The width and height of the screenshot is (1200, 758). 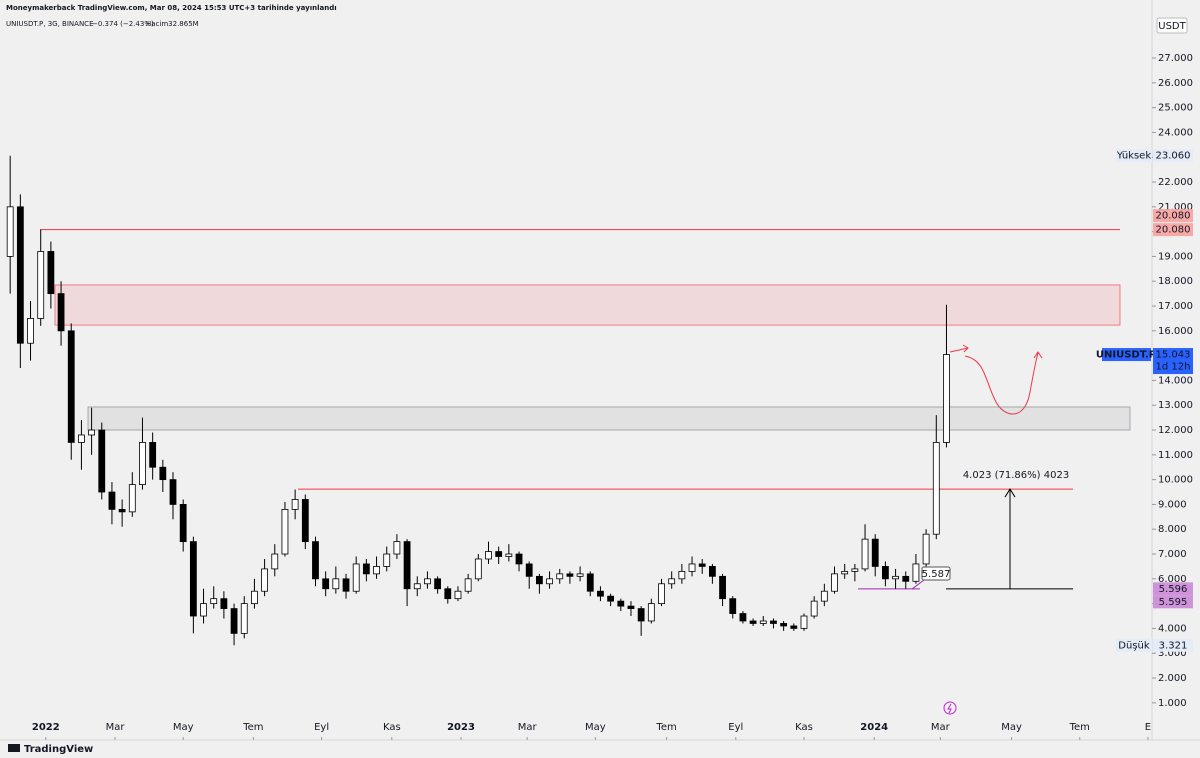 What do you see at coordinates (1172, 703) in the screenshot?
I see `y-tick-label: 1.000` at bounding box center [1172, 703].